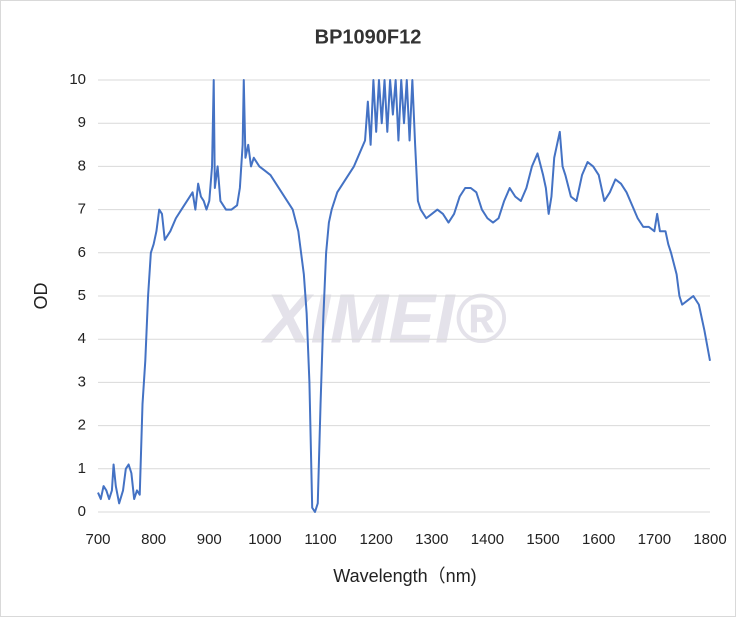 Image resolution: width=736 pixels, height=617 pixels. Describe the element at coordinates (82, 252) in the screenshot. I see `y-tick-label: 6` at that location.